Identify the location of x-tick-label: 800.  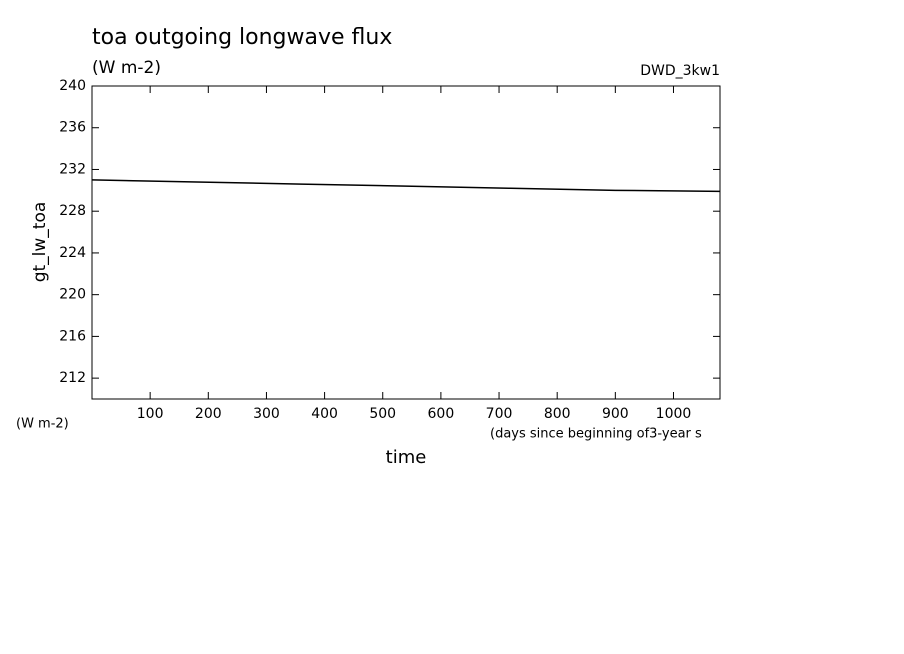
(557, 414).